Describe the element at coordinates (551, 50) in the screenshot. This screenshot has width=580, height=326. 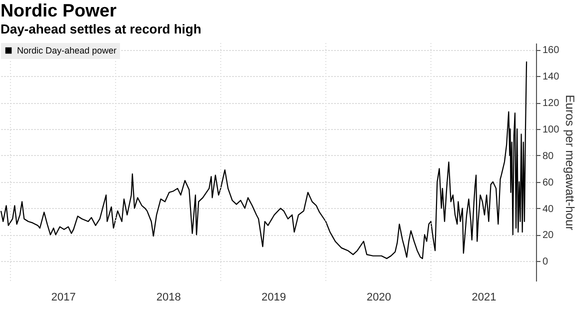
I see `y-tick-label: 160` at that location.